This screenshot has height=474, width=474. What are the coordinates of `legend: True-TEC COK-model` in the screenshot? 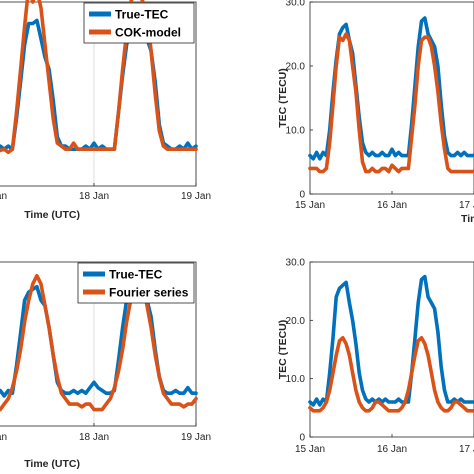 It's located at (139, 23).